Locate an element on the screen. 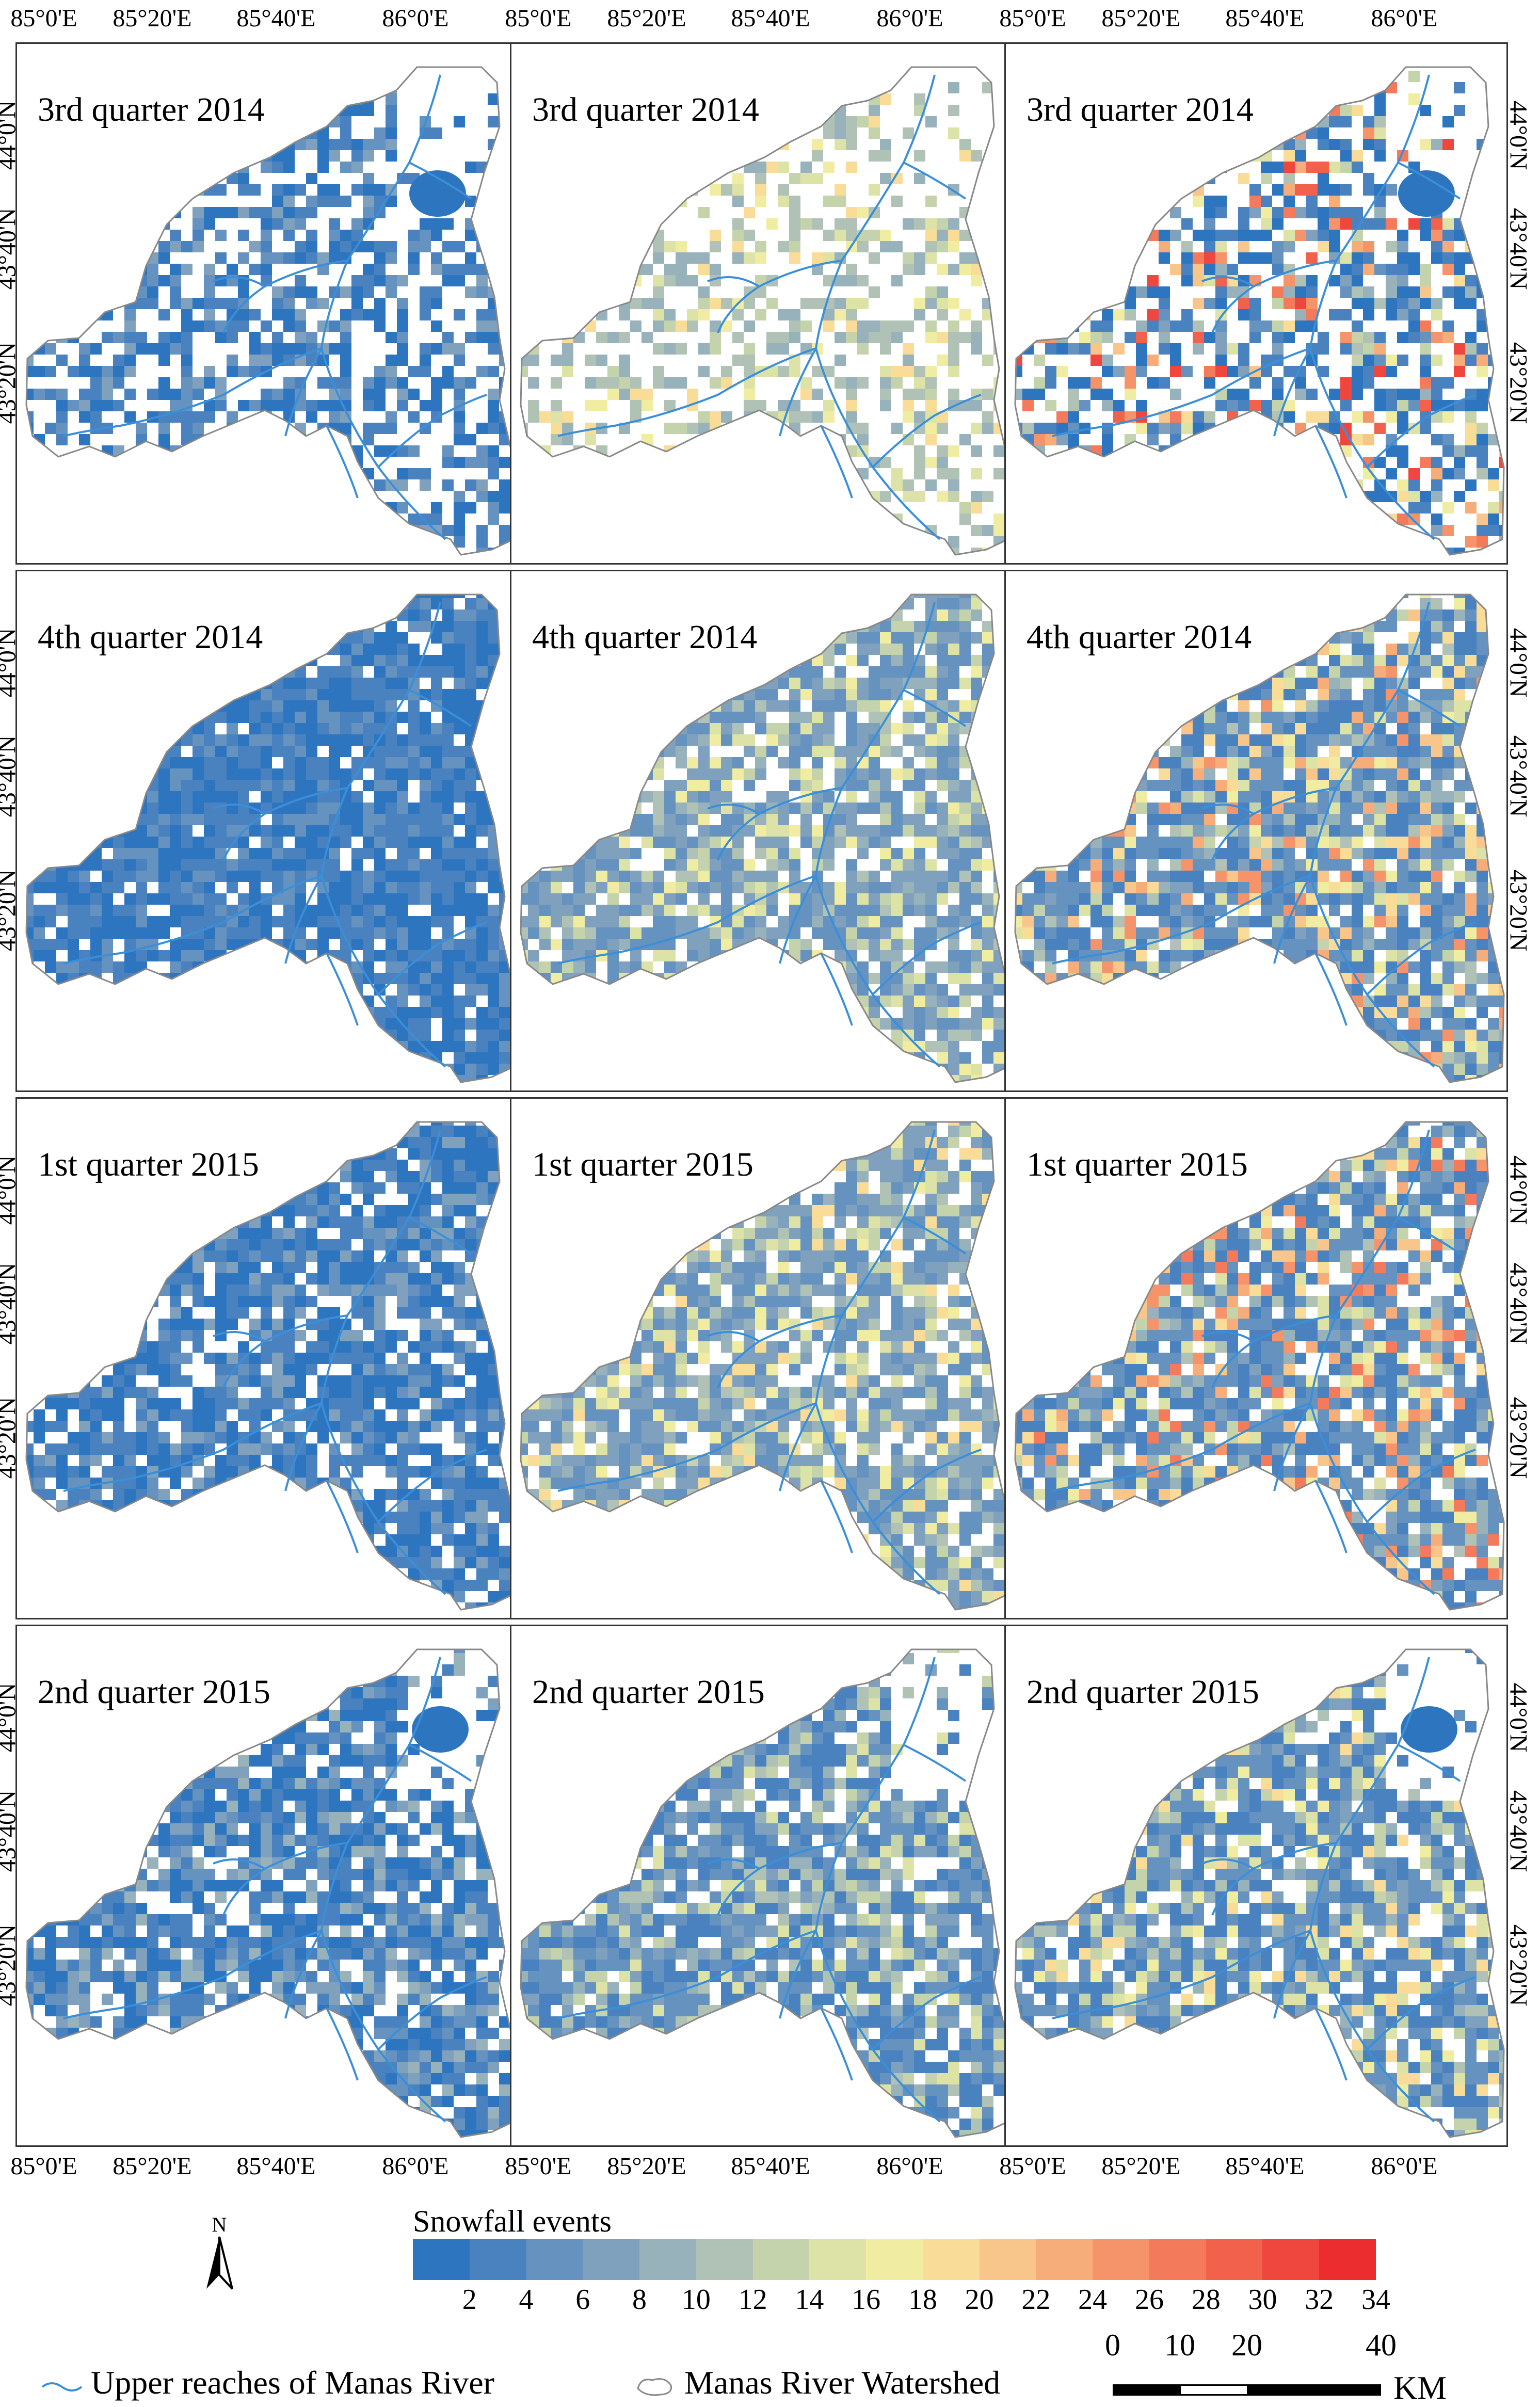  scale-number: 40 is located at coordinates (1381, 2345).